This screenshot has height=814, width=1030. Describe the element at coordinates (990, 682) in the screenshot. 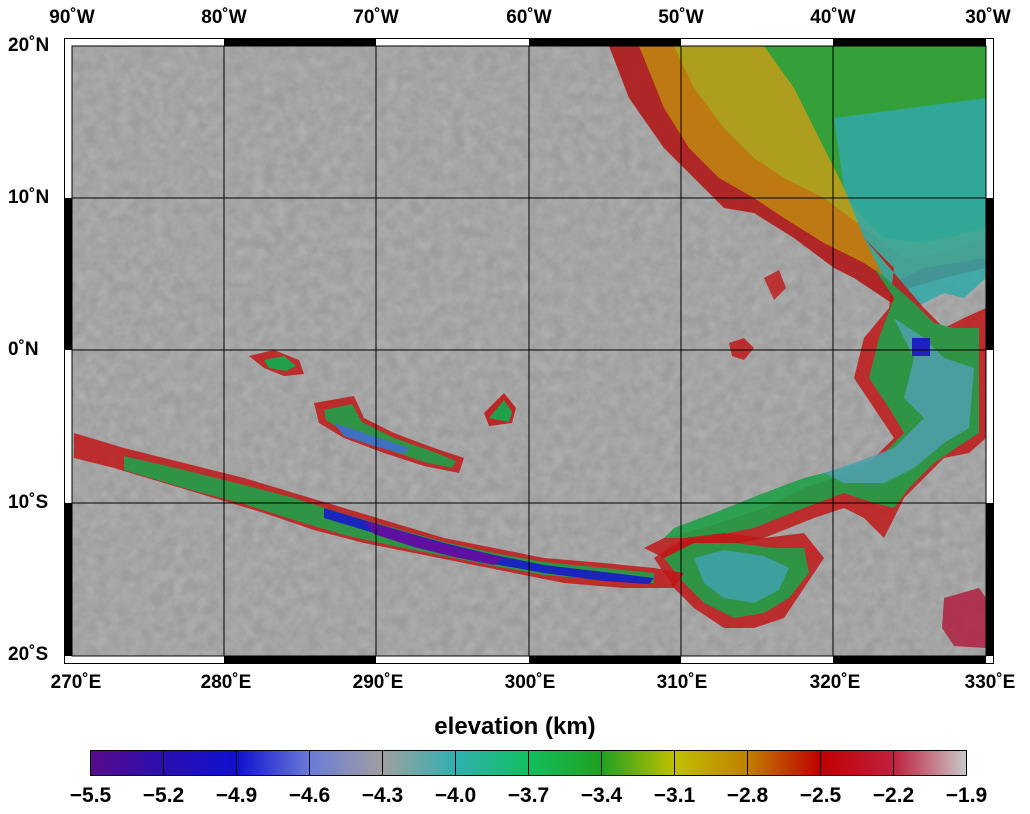

I see `lon-label-bottom: 330˚E` at that location.